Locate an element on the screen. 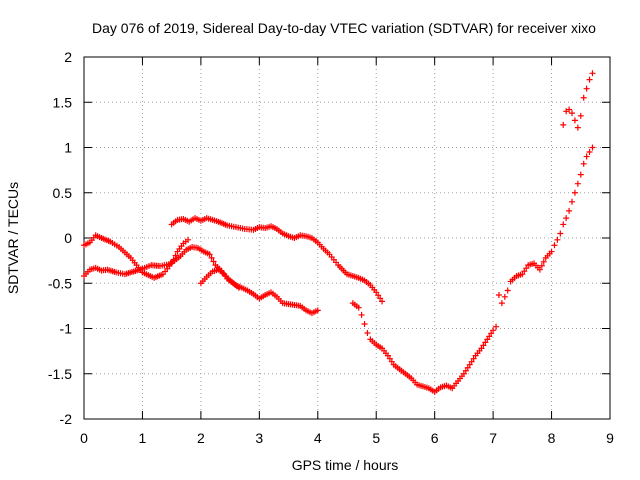  x-tick-label: 5 is located at coordinates (376, 438).